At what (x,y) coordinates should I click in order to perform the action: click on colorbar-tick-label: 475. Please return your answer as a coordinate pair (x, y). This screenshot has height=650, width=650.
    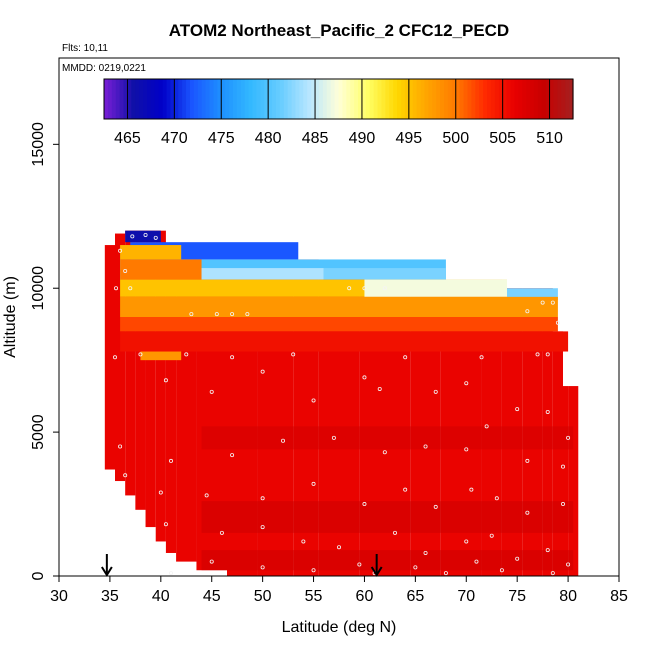
    Looking at the image, I should click on (221, 138).